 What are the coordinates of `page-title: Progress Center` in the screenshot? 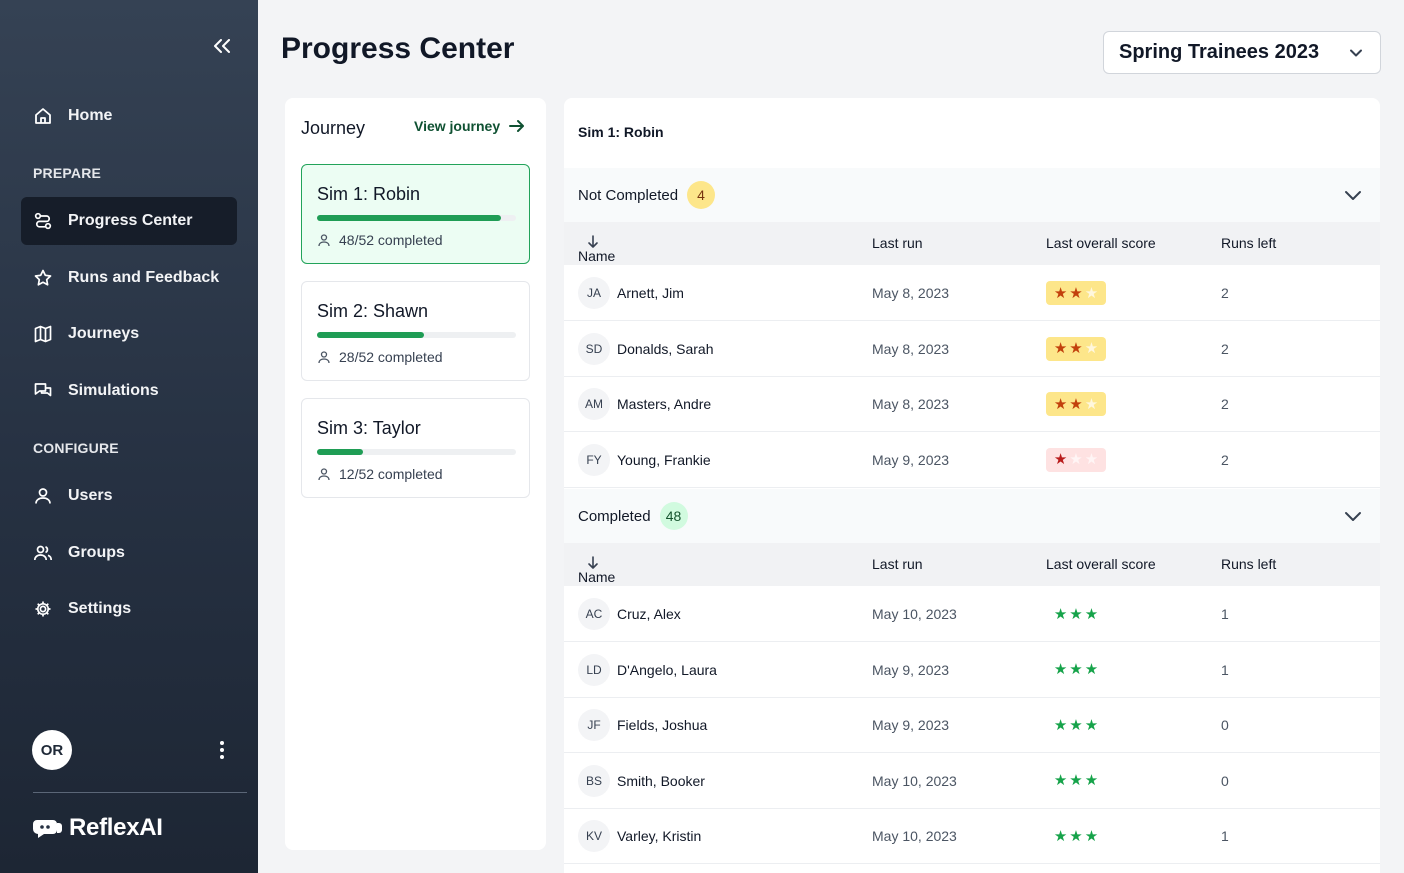 It's located at (398, 48).